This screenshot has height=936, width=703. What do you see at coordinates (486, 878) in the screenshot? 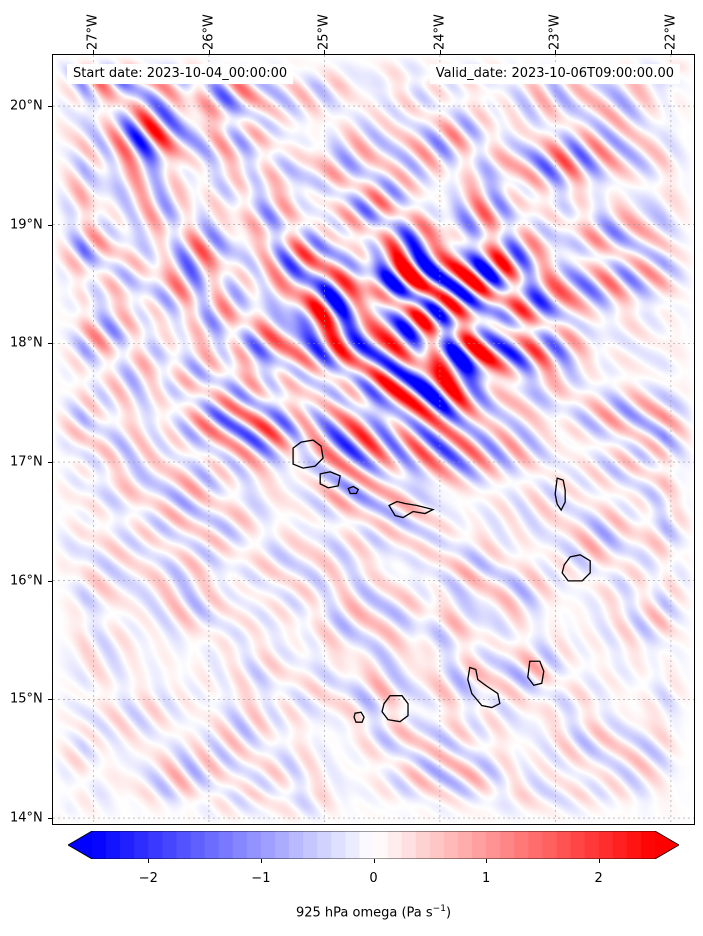
I see `colorbar-tick-label: 1` at bounding box center [486, 878].